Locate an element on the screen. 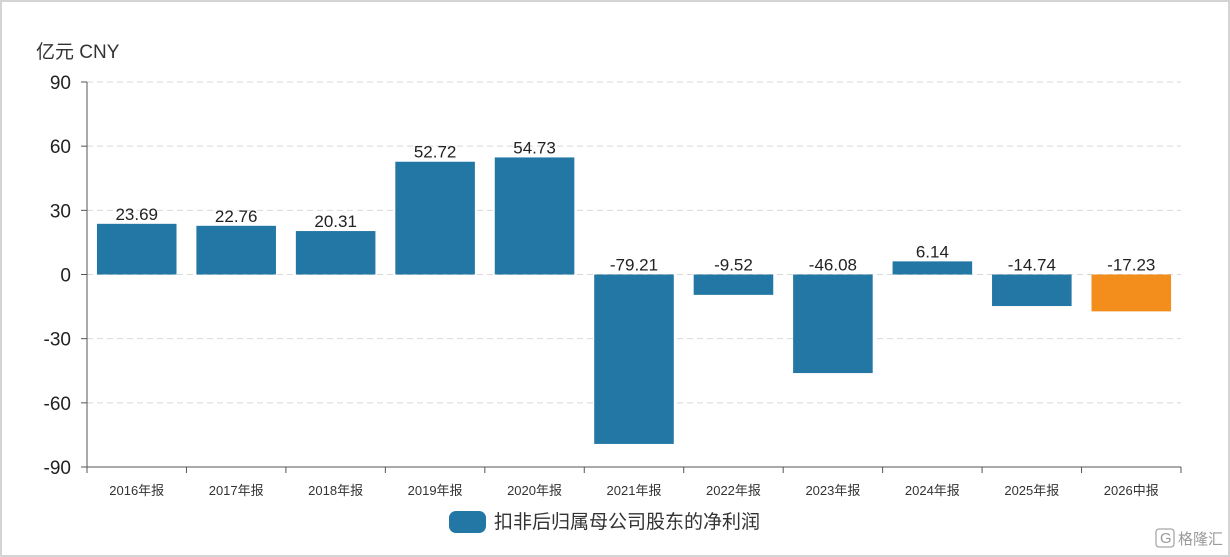  legend: 扣非后归属母公司股东的净利润 is located at coordinates (604, 522).